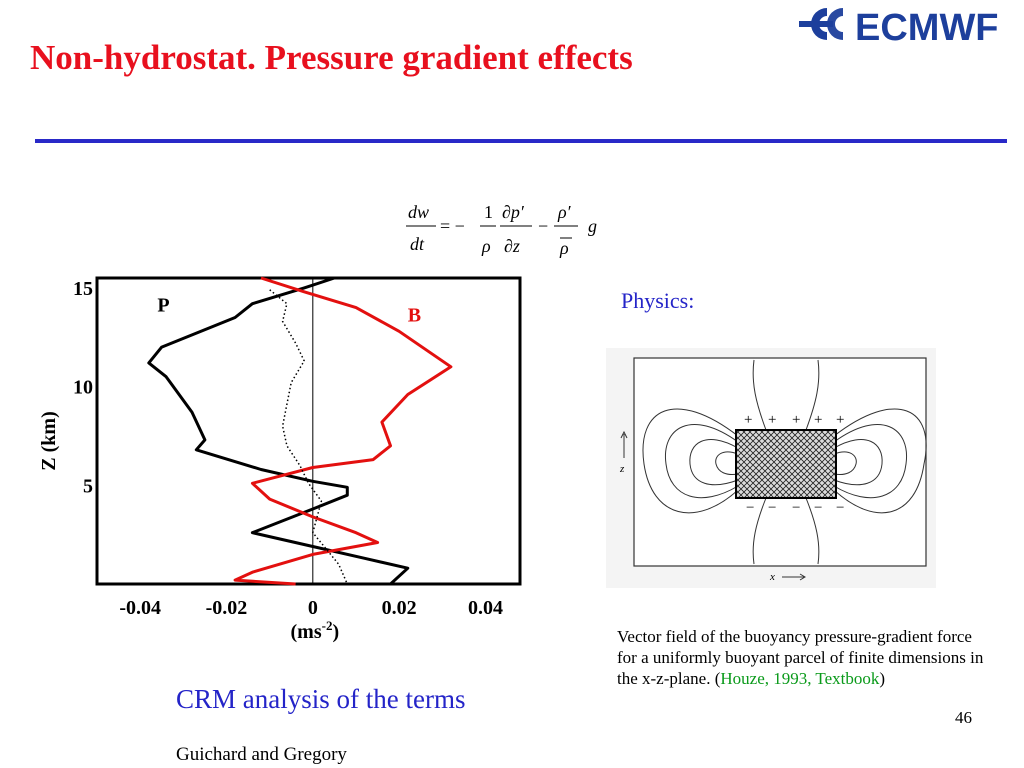  Describe the element at coordinates (543, 226) in the screenshot. I see `eq-minus: −` at that location.